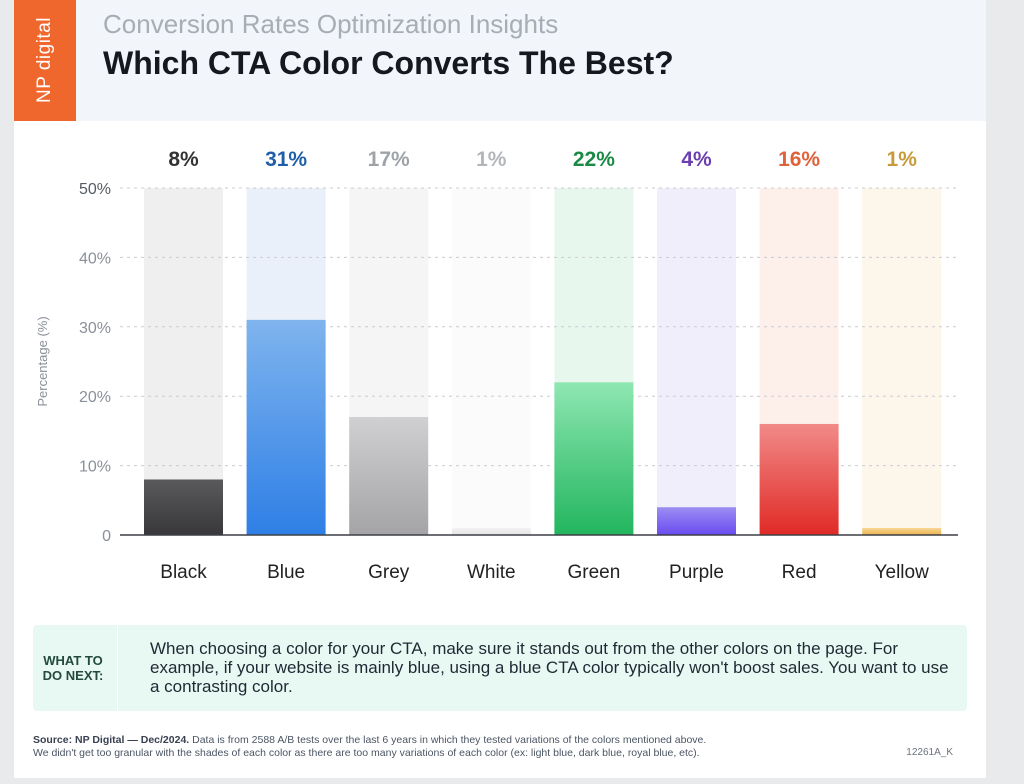 Image resolution: width=1024 pixels, height=784 pixels. I want to click on page-supertitle: Conversion Rates Optimization Insights, so click(331, 24).